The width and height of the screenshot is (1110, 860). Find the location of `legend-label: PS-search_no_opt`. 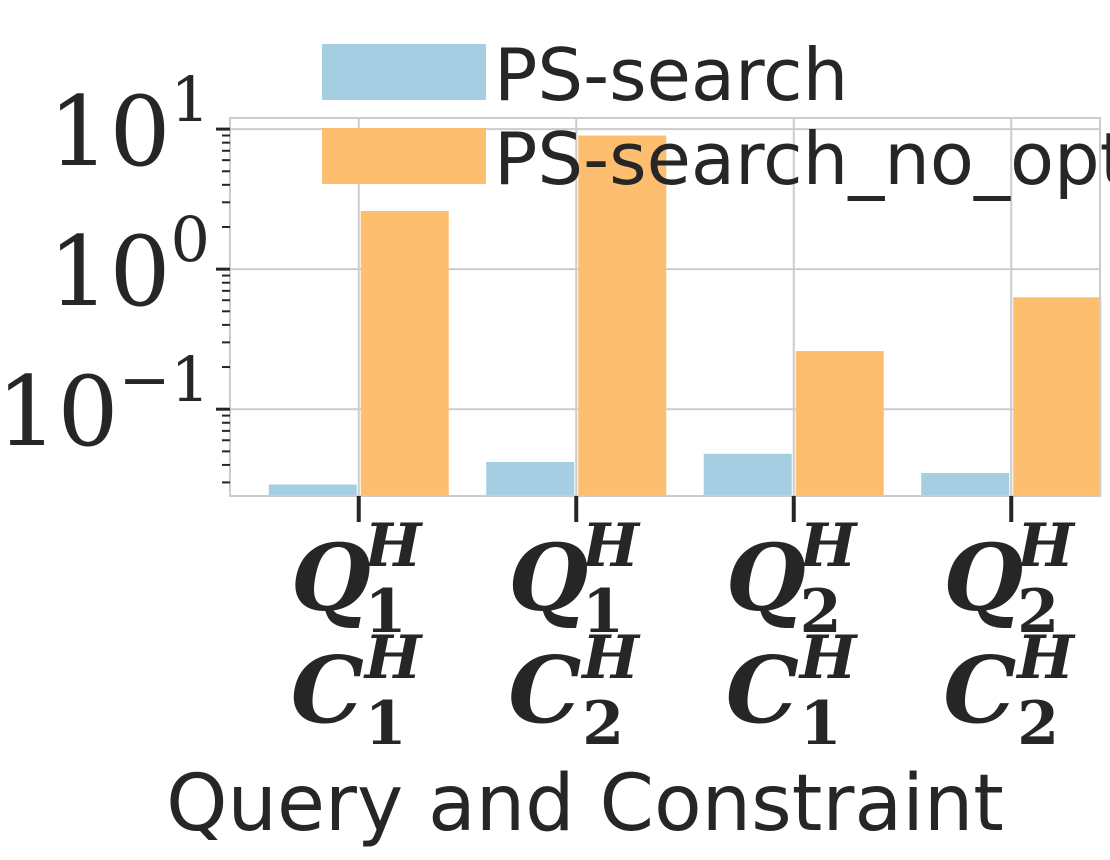

legend-label: PS-search_no_opt is located at coordinates (802, 159).